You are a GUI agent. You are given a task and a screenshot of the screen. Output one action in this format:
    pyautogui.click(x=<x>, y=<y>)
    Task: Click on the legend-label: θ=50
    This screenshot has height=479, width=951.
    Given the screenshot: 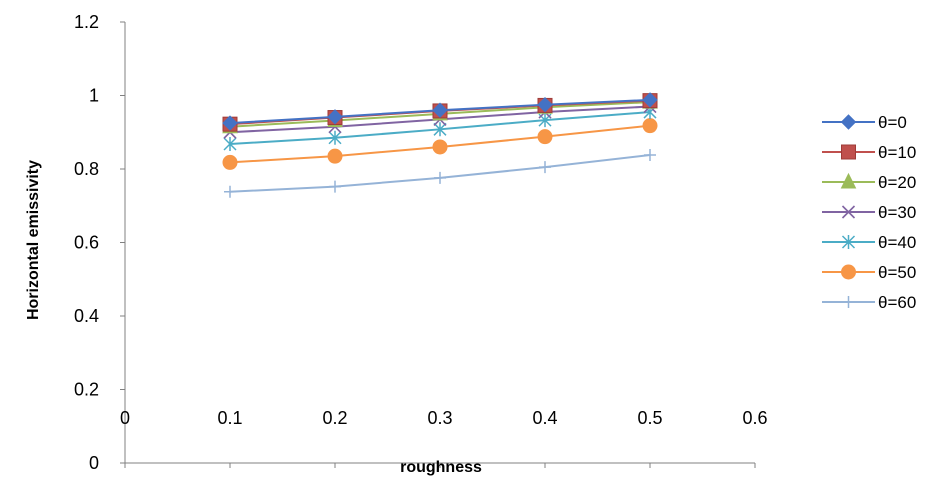 What is the action you would take?
    pyautogui.click(x=897, y=272)
    